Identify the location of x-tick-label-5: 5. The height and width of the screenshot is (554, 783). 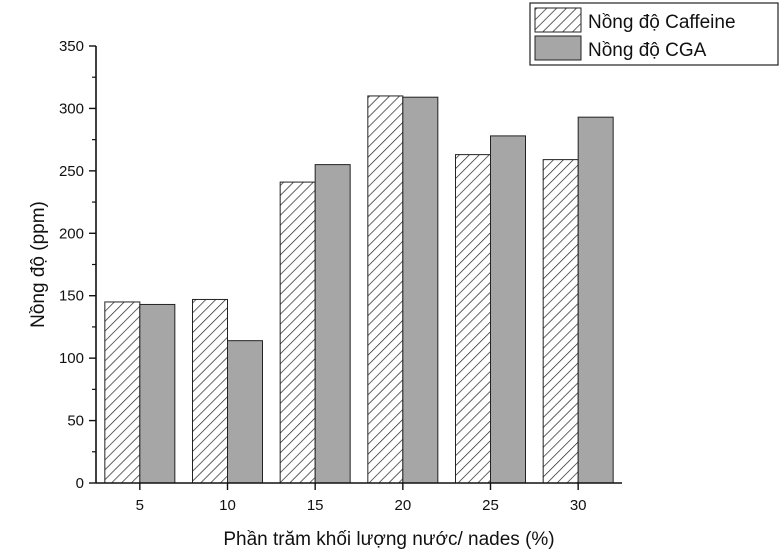
(140, 505).